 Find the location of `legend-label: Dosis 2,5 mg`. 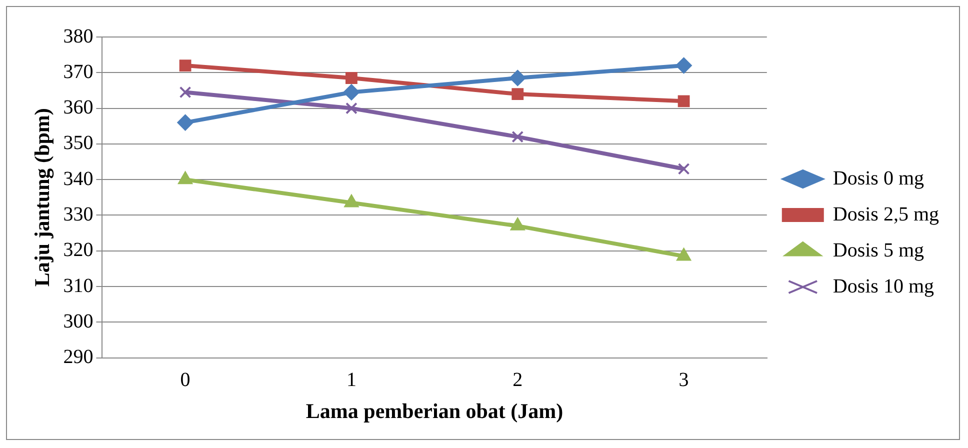

legend-label: Dosis 2,5 mg is located at coordinates (885, 214).